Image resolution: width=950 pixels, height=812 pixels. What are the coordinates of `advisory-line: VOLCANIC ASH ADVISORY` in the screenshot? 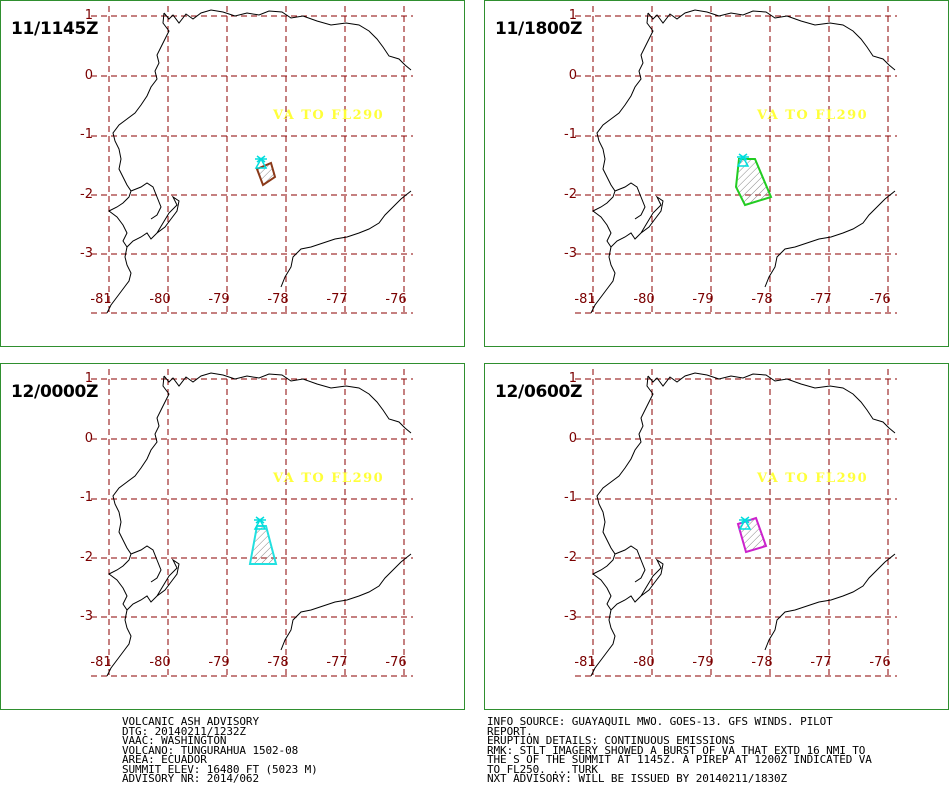 It's located at (190, 721).